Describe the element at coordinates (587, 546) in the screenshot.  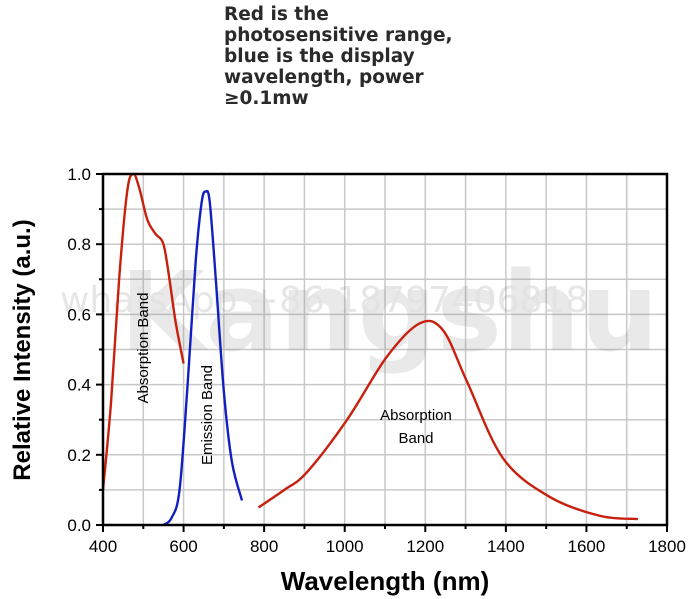
I see `x-tick-label: 1600` at that location.